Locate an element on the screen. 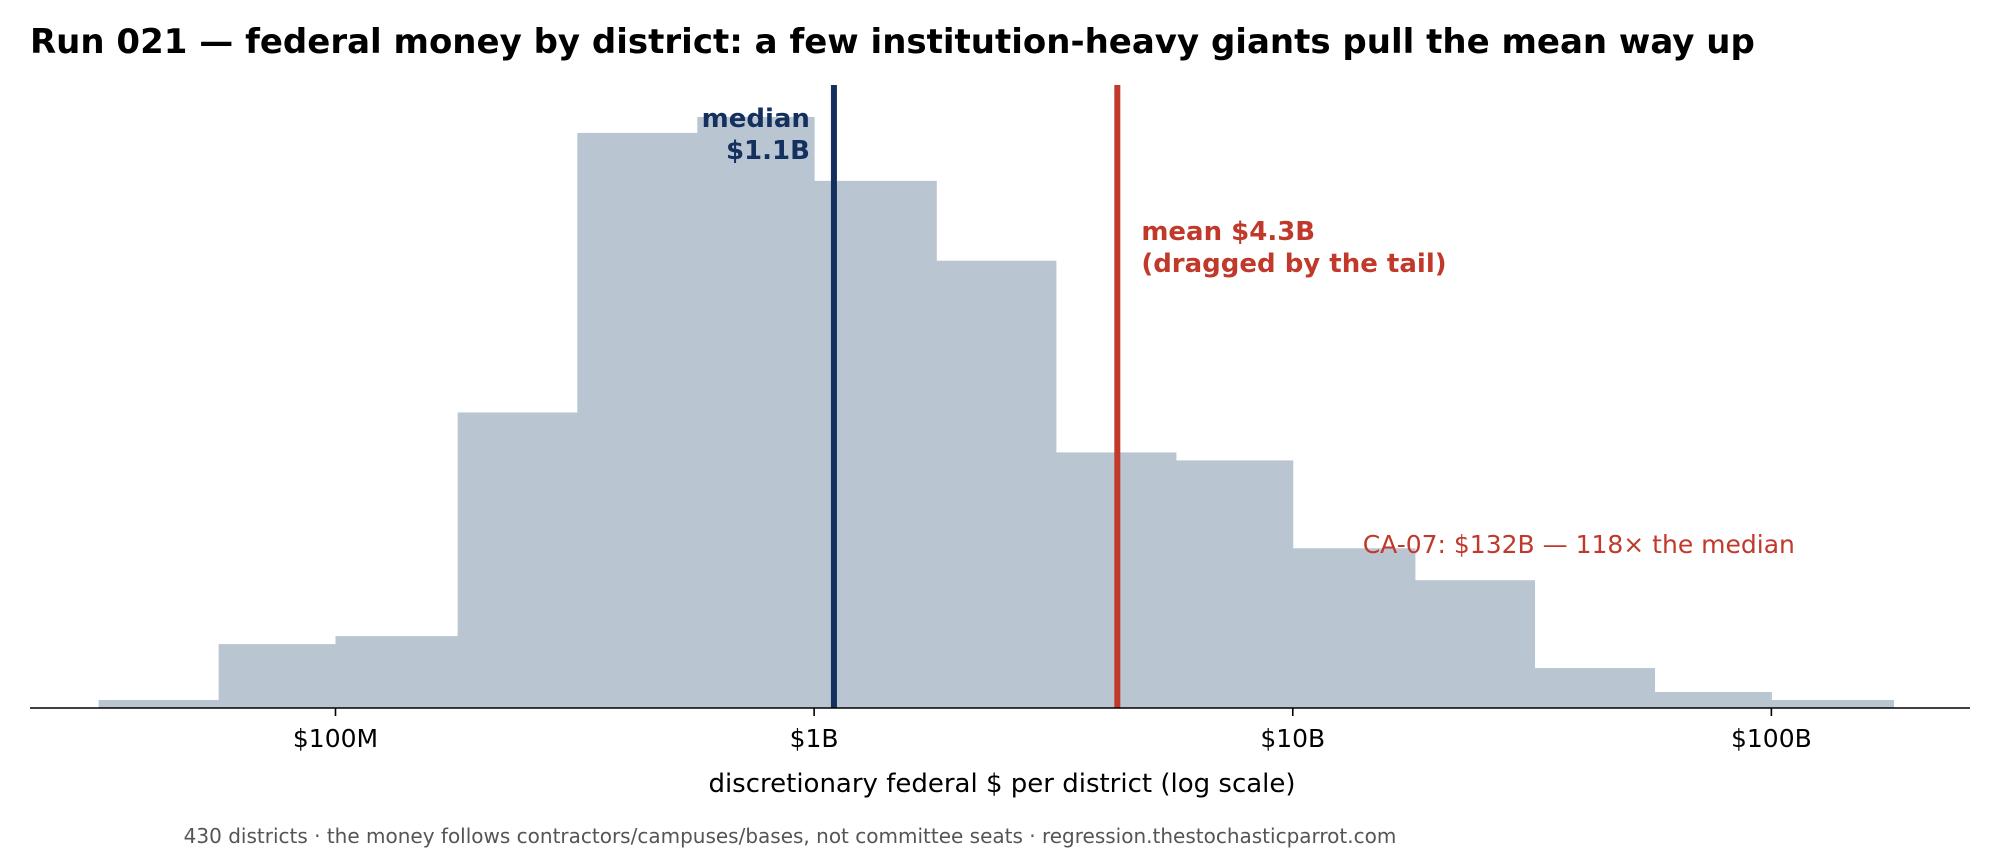 The height and width of the screenshot is (860, 2000). ca07-annotation: CA-07: $132B — 118× the median is located at coordinates (1579, 544).